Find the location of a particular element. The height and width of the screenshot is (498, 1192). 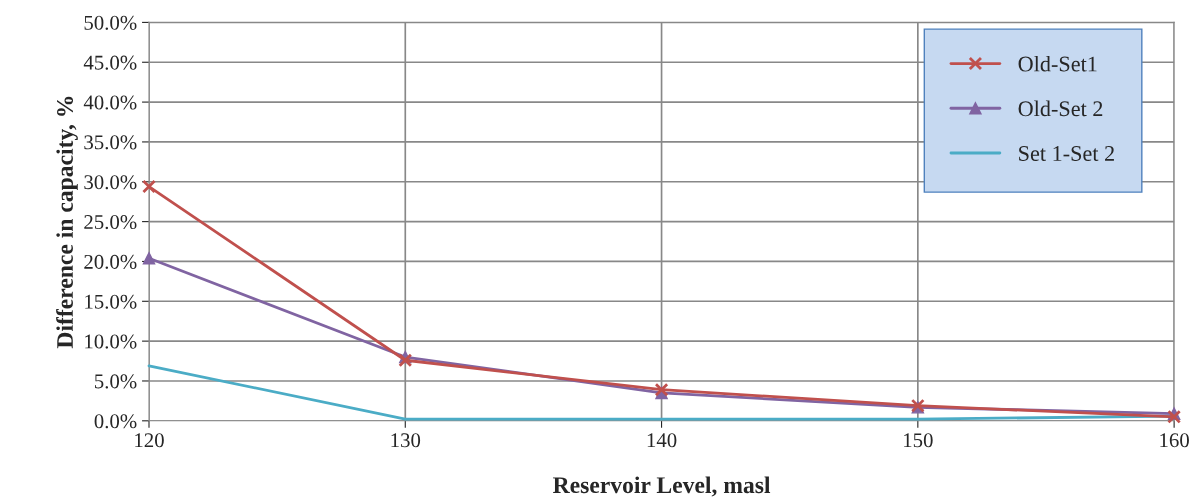

x-axis-title: Reservoir Level, masl is located at coordinates (662, 486).